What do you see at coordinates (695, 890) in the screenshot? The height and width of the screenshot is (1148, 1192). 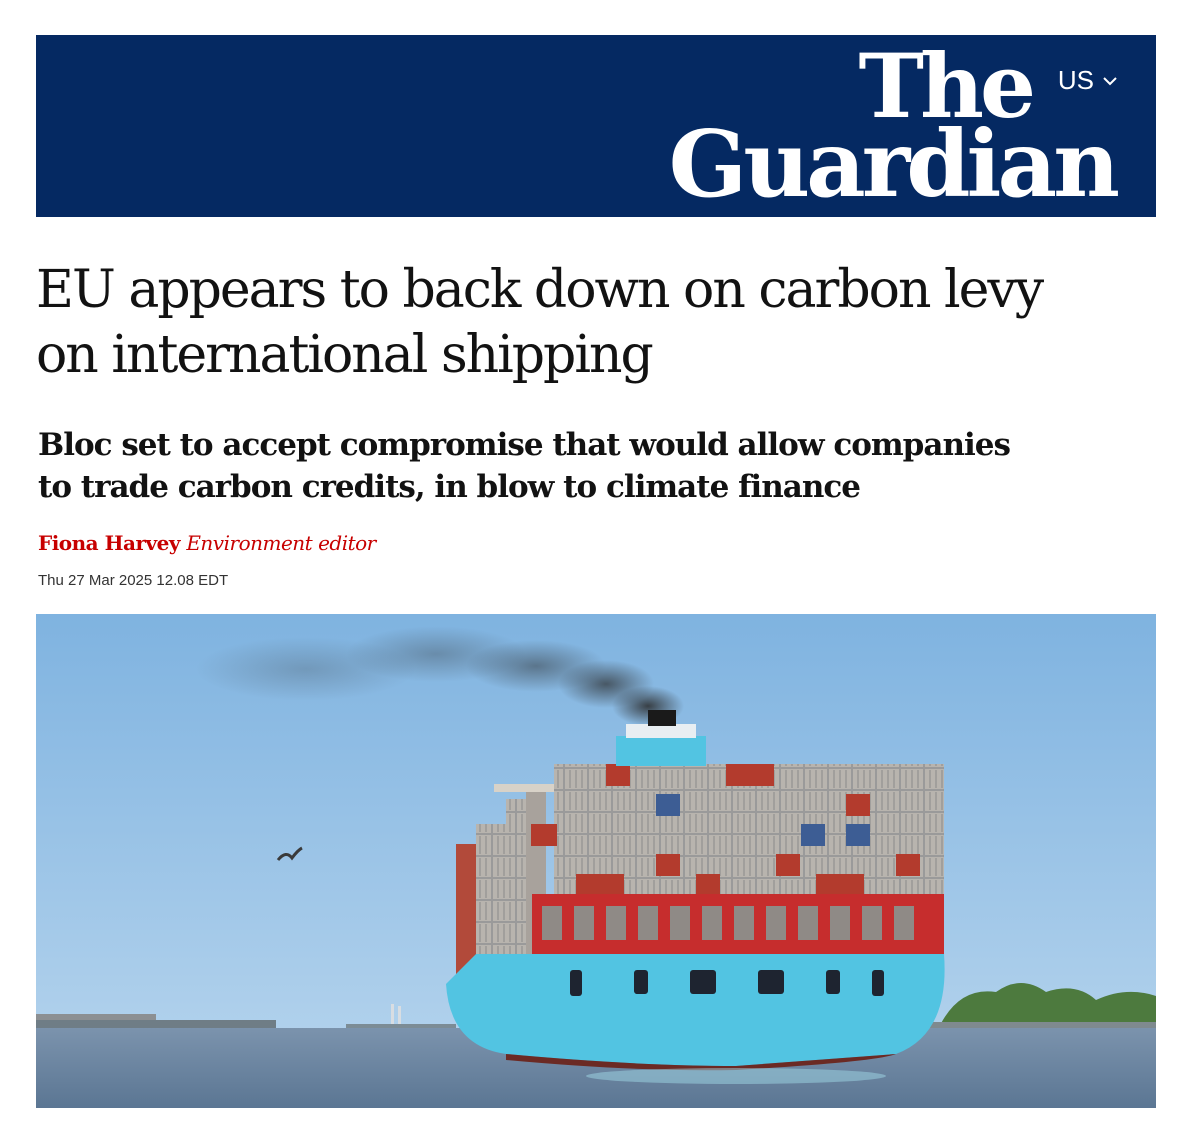 I see `container-ship` at bounding box center [695, 890].